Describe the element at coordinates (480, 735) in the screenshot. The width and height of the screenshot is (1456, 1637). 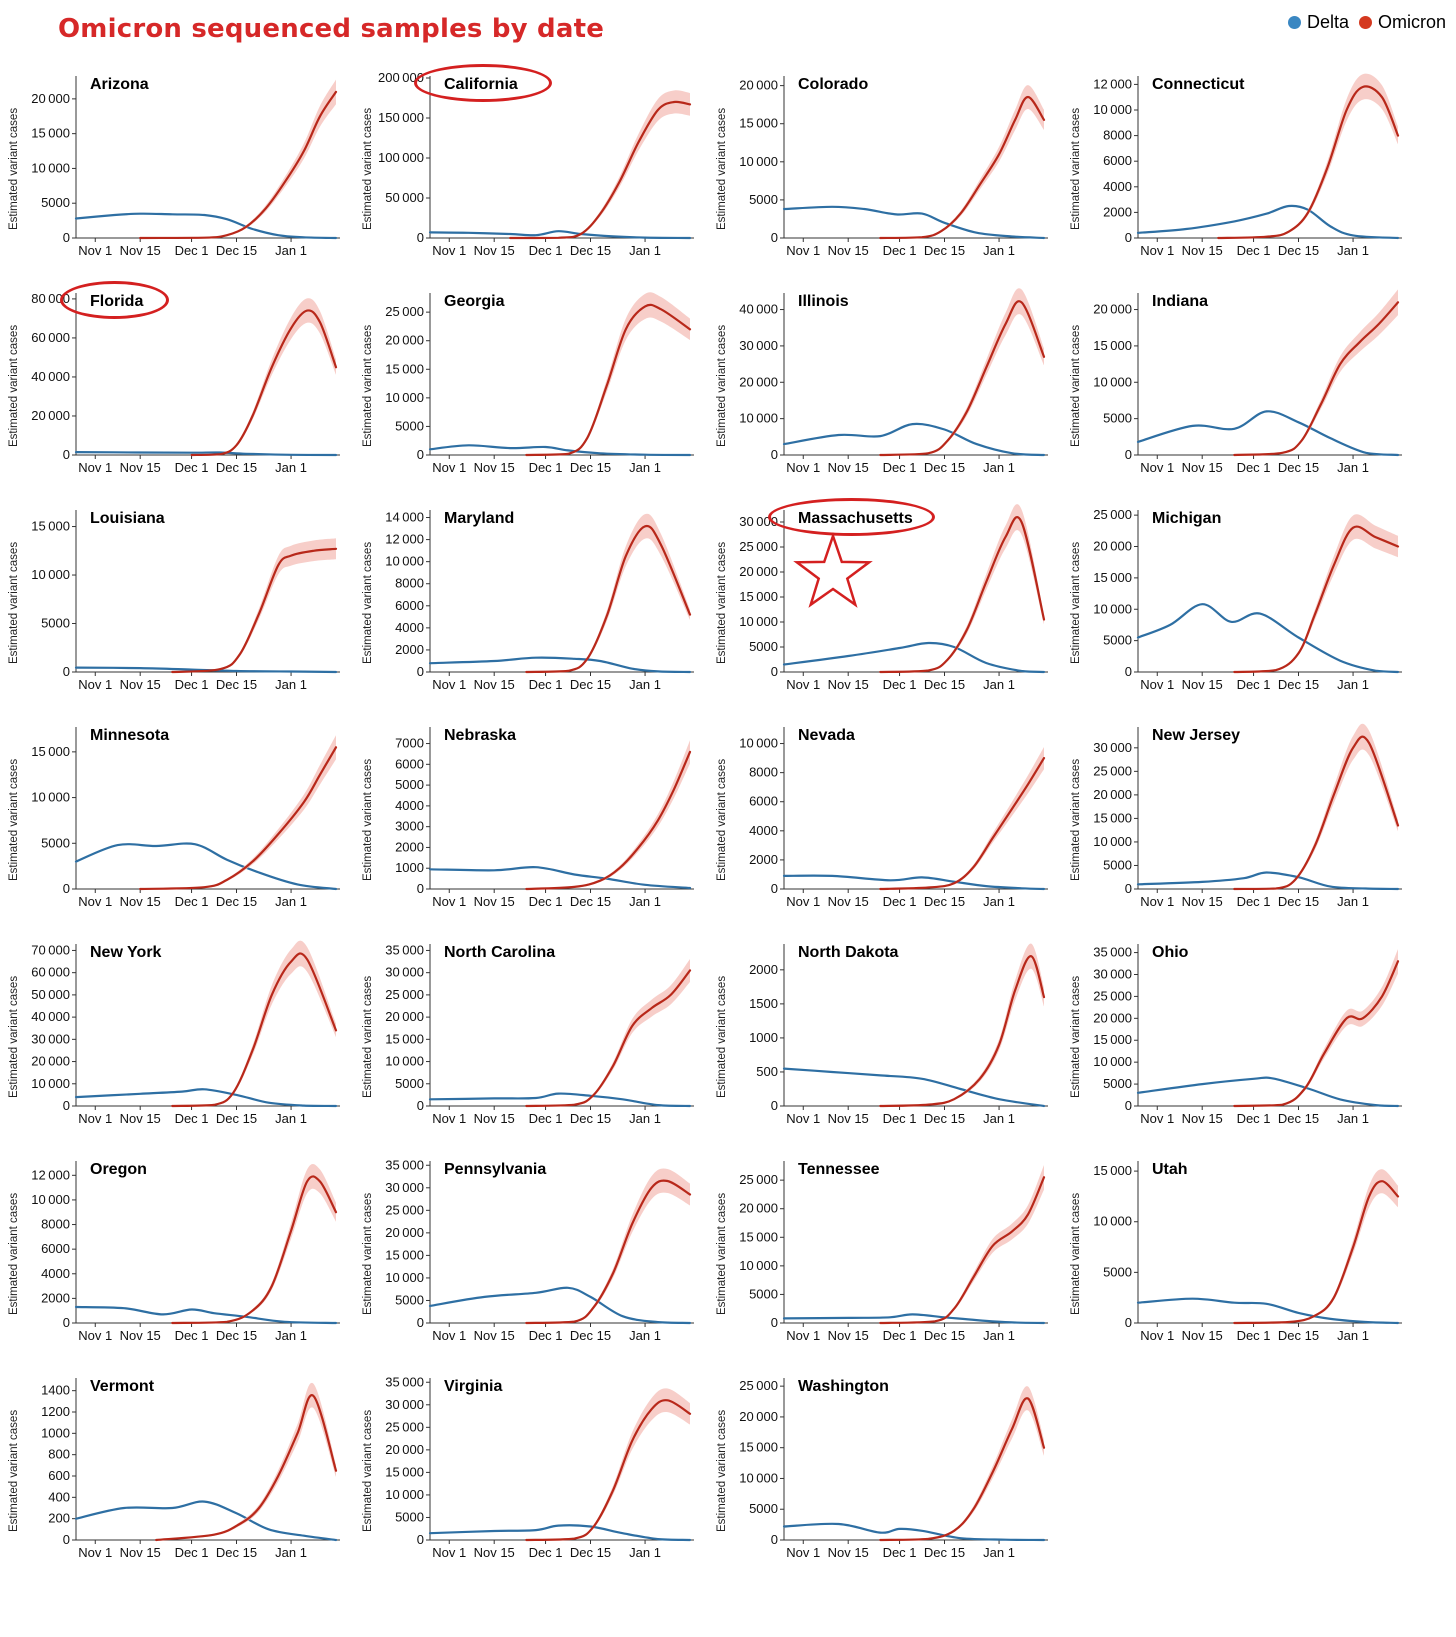
I see `state-name: Nebraska` at that location.